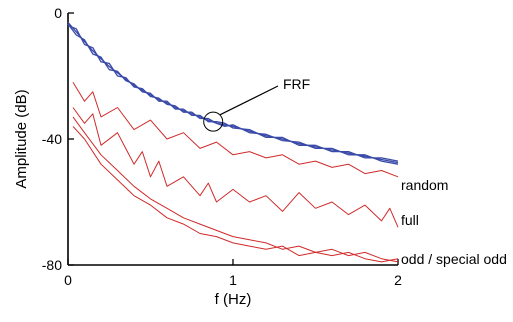 The height and width of the screenshot is (322, 513). Describe the element at coordinates (410, 220) in the screenshot. I see `full-label: full` at that location.